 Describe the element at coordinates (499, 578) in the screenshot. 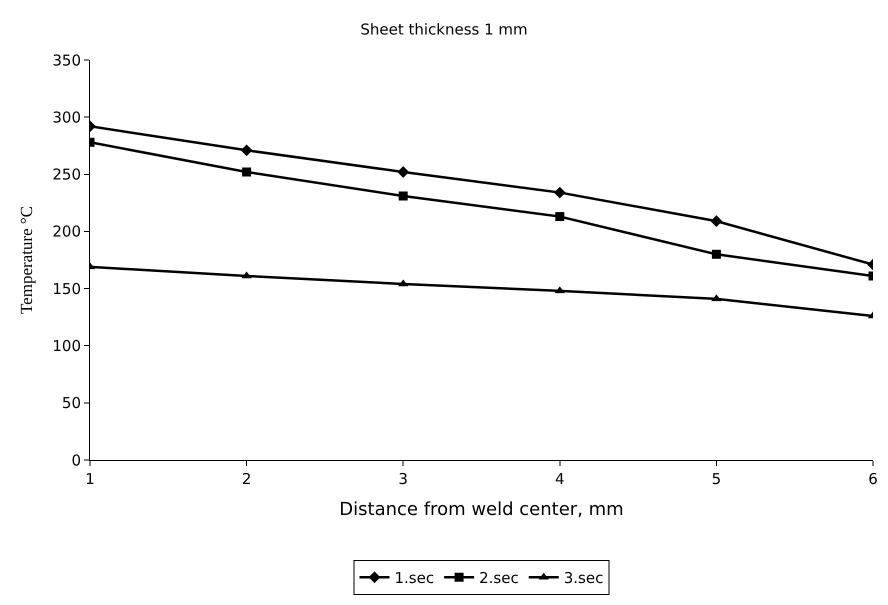

I see `legend-label: 2.sec` at that location.